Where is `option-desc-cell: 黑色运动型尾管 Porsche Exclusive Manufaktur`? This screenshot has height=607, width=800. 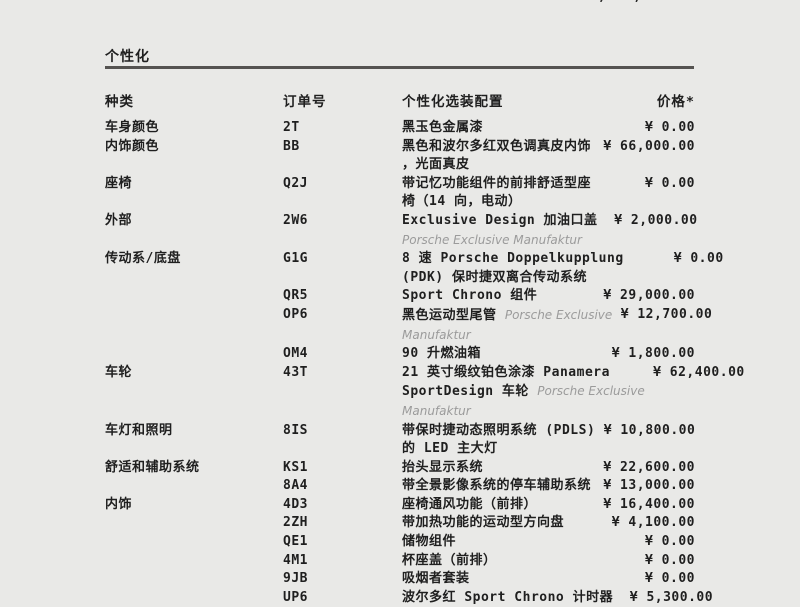 option-desc-cell: 黑色运动型尾管 Porsche Exclusive Manufaktur is located at coordinates (507, 325).